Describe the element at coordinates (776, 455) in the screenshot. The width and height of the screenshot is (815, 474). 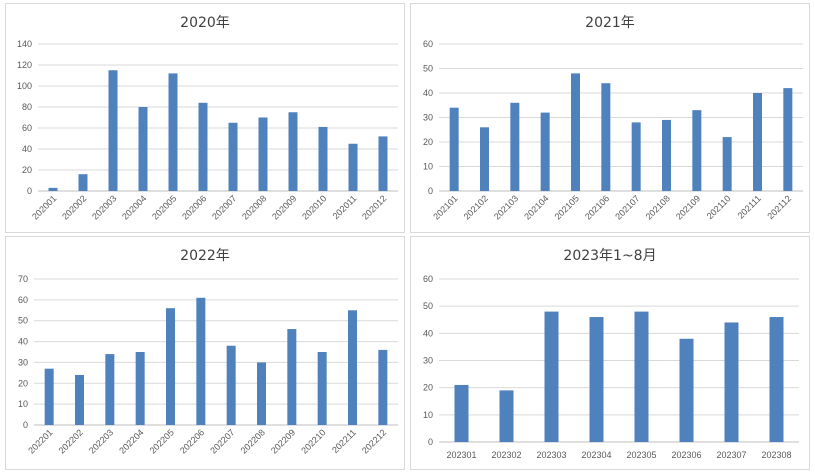
I see `x-tick-label: 202308` at that location.